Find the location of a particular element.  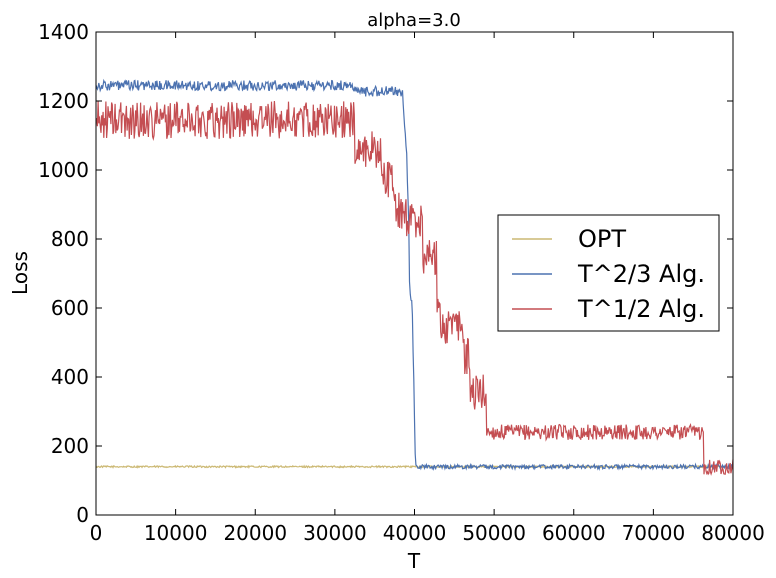

x-axis-title: T is located at coordinates (414, 561).